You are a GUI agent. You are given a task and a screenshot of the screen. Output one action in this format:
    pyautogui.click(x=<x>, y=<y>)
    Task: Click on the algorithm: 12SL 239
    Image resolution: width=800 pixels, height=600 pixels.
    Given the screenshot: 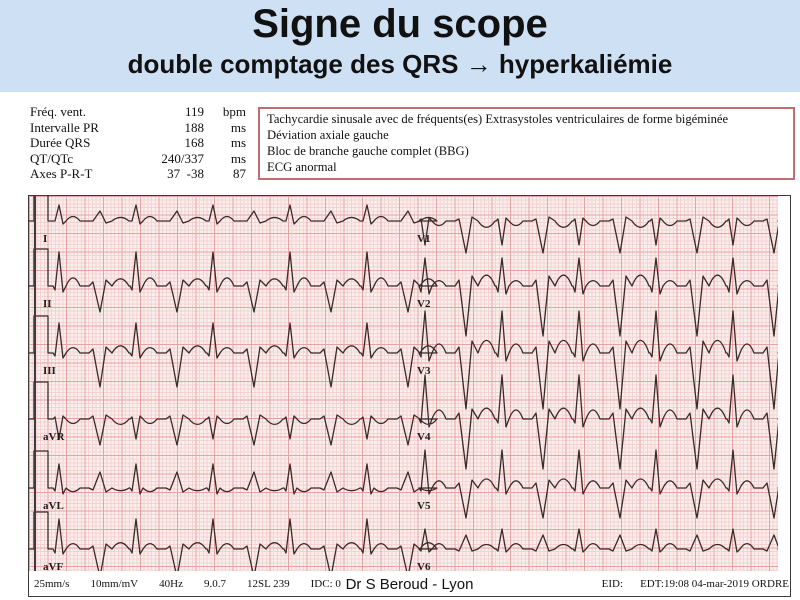 What is the action you would take?
    pyautogui.click(x=268, y=584)
    